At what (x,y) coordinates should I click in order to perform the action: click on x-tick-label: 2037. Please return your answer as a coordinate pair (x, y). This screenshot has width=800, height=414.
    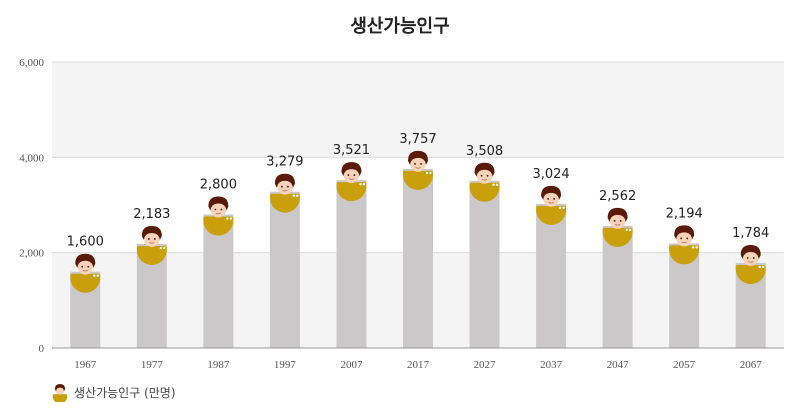
    Looking at the image, I should click on (551, 365).